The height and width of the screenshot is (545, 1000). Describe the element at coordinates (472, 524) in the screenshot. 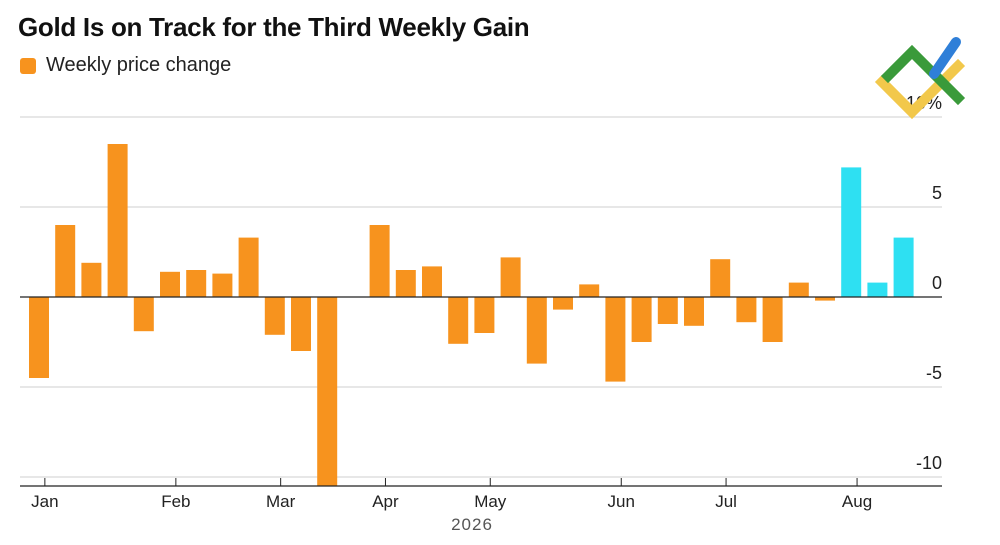

I see `x-axis-year-label: 2026` at that location.